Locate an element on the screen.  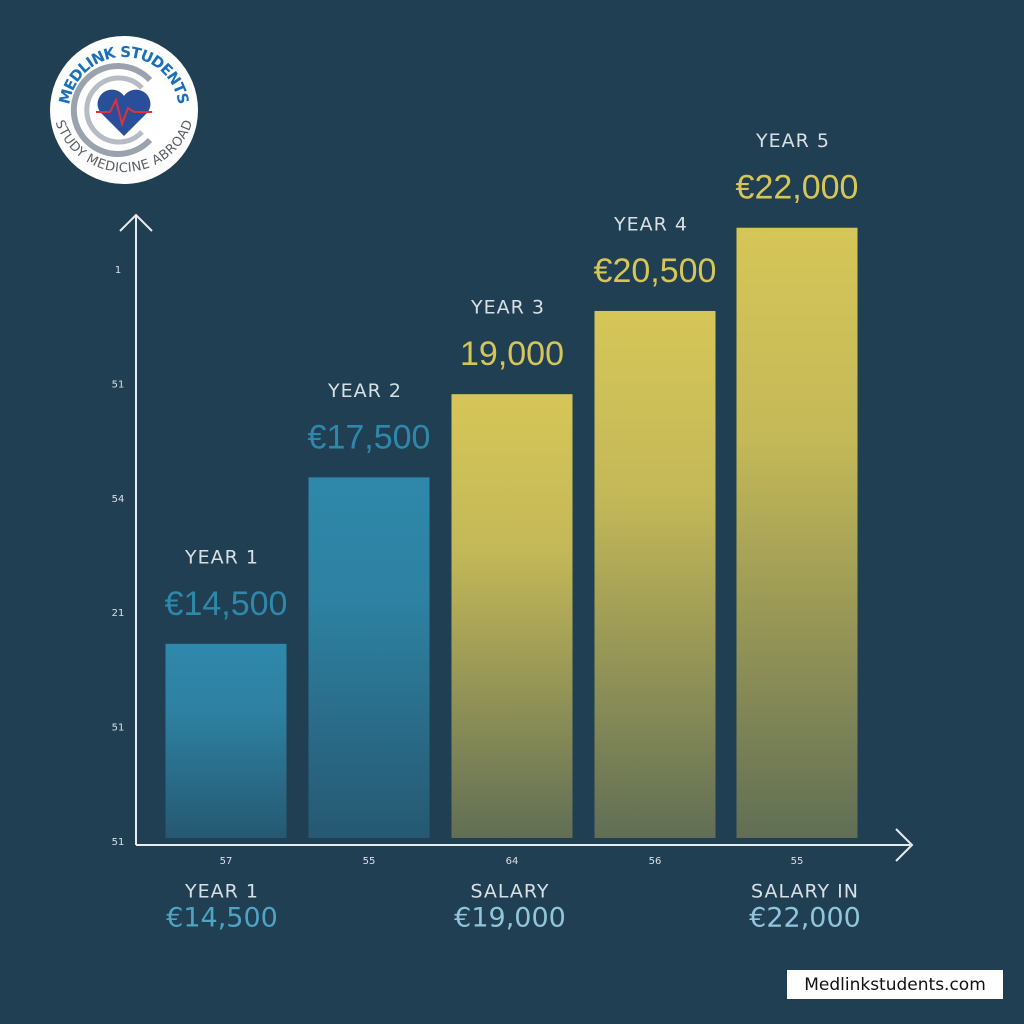
footer-box is located at coordinates (895, 984).